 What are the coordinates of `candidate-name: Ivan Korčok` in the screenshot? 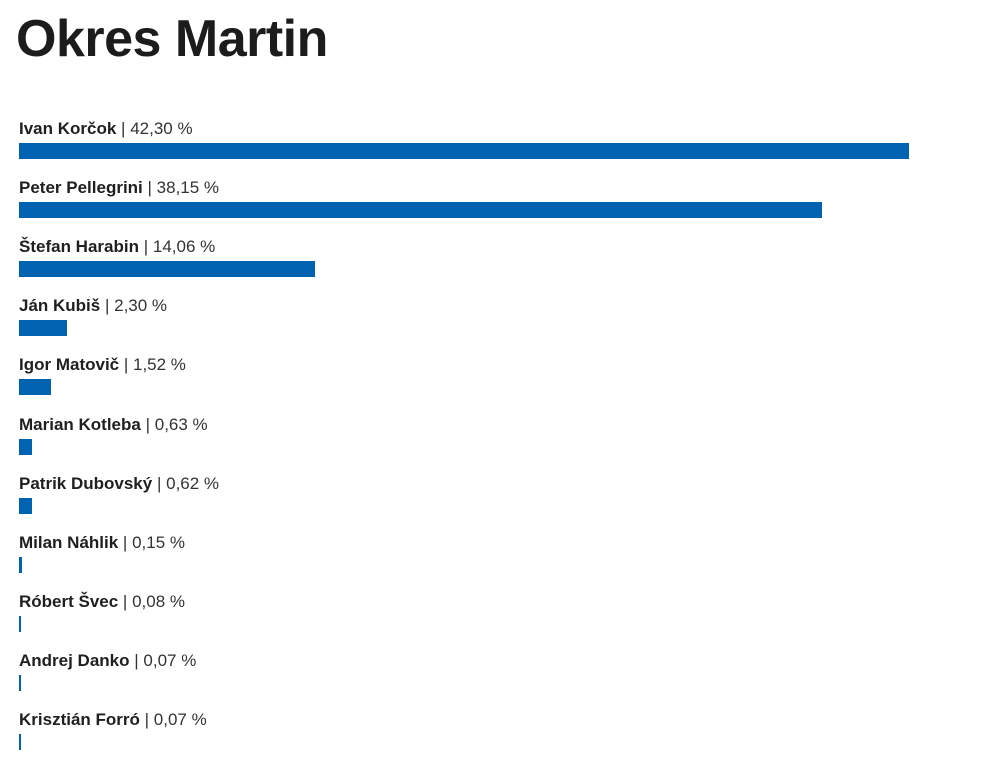 It's located at (68, 128).